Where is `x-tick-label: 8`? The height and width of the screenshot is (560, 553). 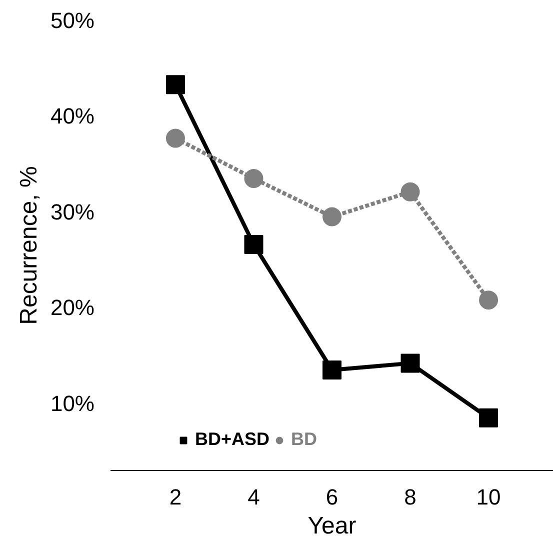
x-tick-label: 8 is located at coordinates (410, 497).